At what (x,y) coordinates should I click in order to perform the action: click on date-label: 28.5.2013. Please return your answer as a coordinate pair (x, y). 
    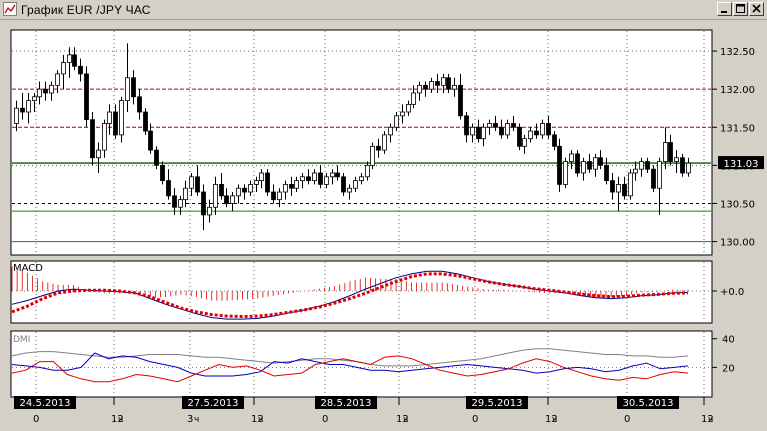
    Looking at the image, I should click on (346, 403).